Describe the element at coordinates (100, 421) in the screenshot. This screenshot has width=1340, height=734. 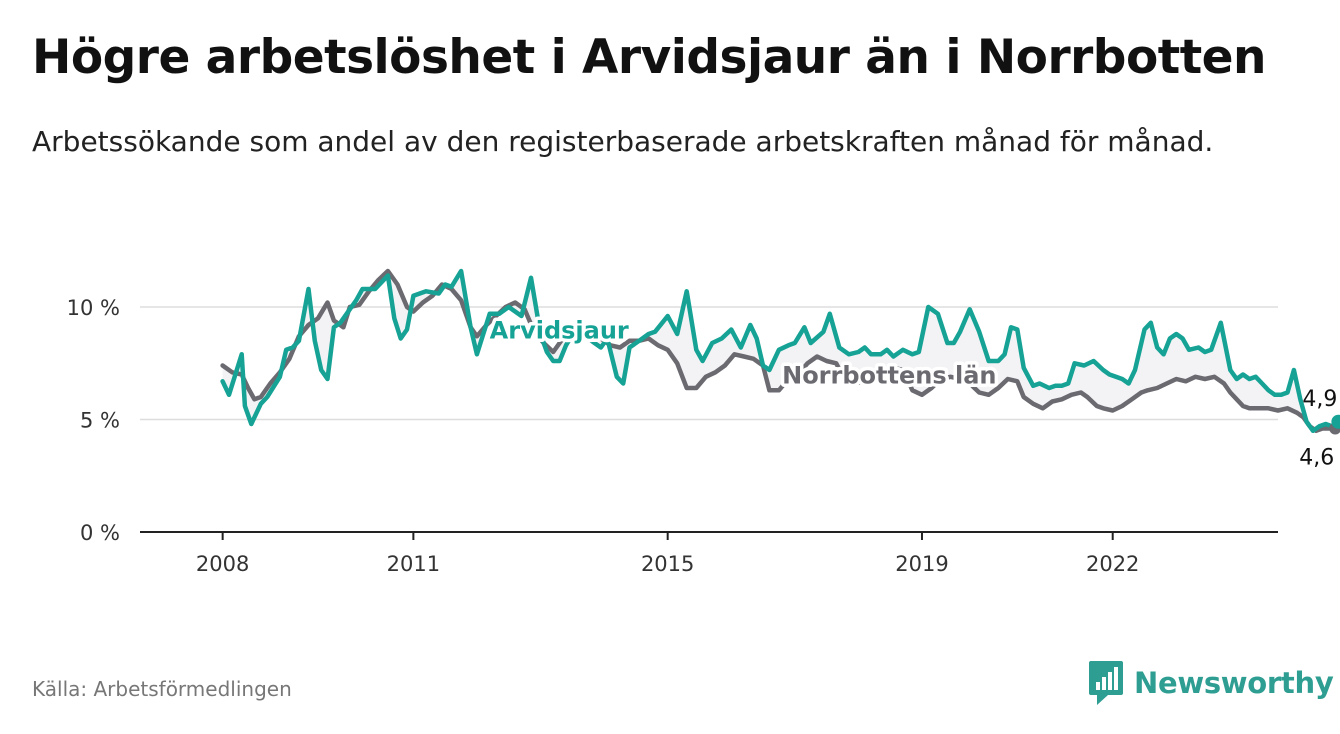
I see `y-tick-label: 5 %` at that location.